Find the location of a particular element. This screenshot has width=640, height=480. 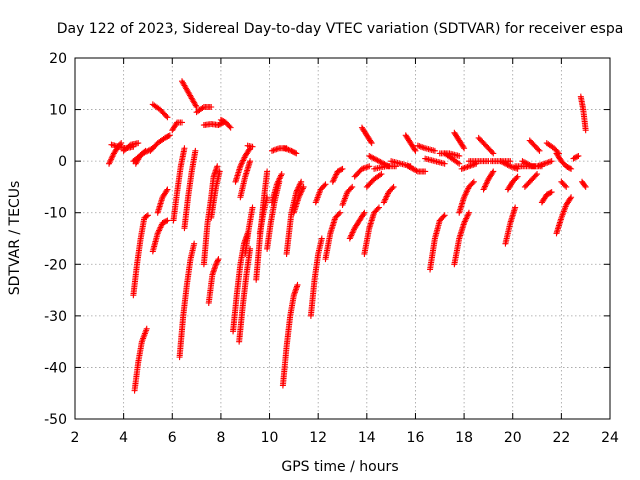

x-tick-label: 14 is located at coordinates (367, 438).